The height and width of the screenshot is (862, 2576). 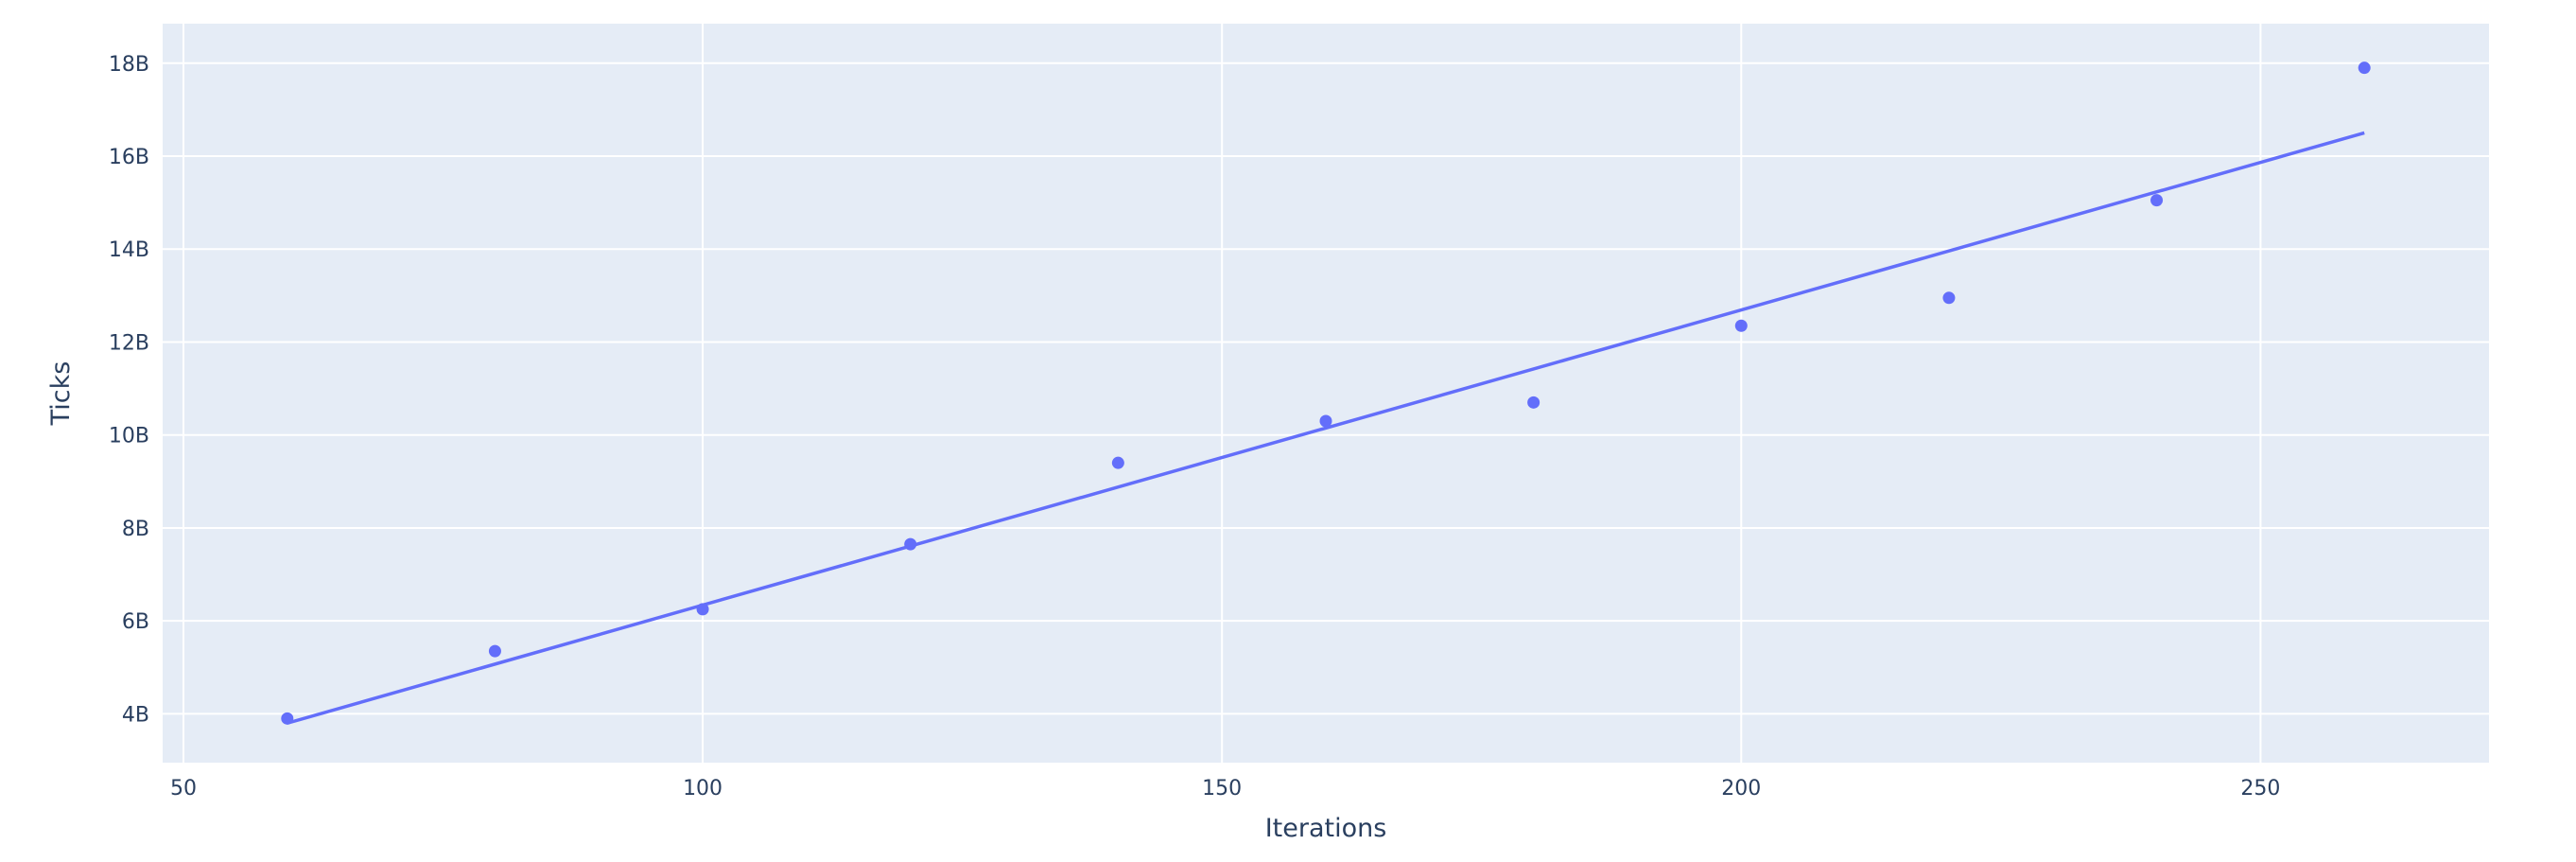 I want to click on x-axis-ticks: 50 100 150 200 250, so click(x=1225, y=788).